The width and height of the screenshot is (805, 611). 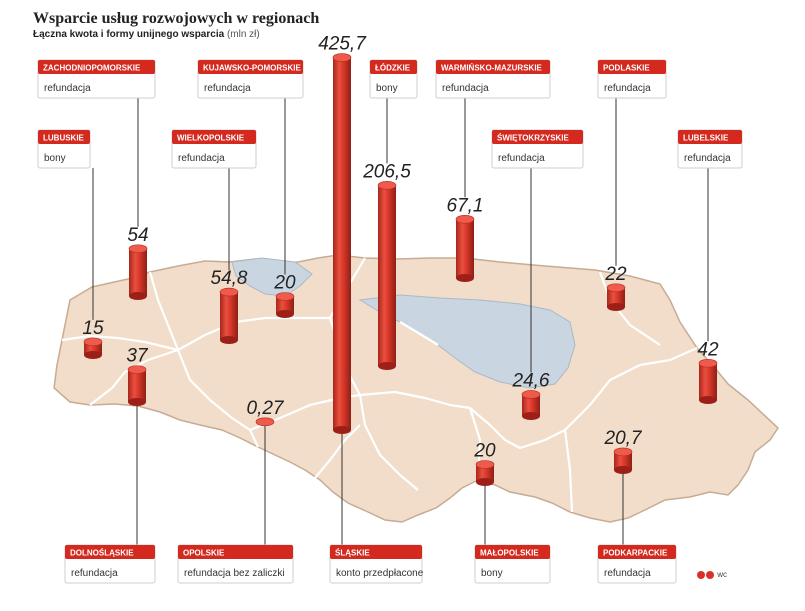 I want to click on region-label-lubuskie: LUBUSKIE bony, so click(x=64, y=149).